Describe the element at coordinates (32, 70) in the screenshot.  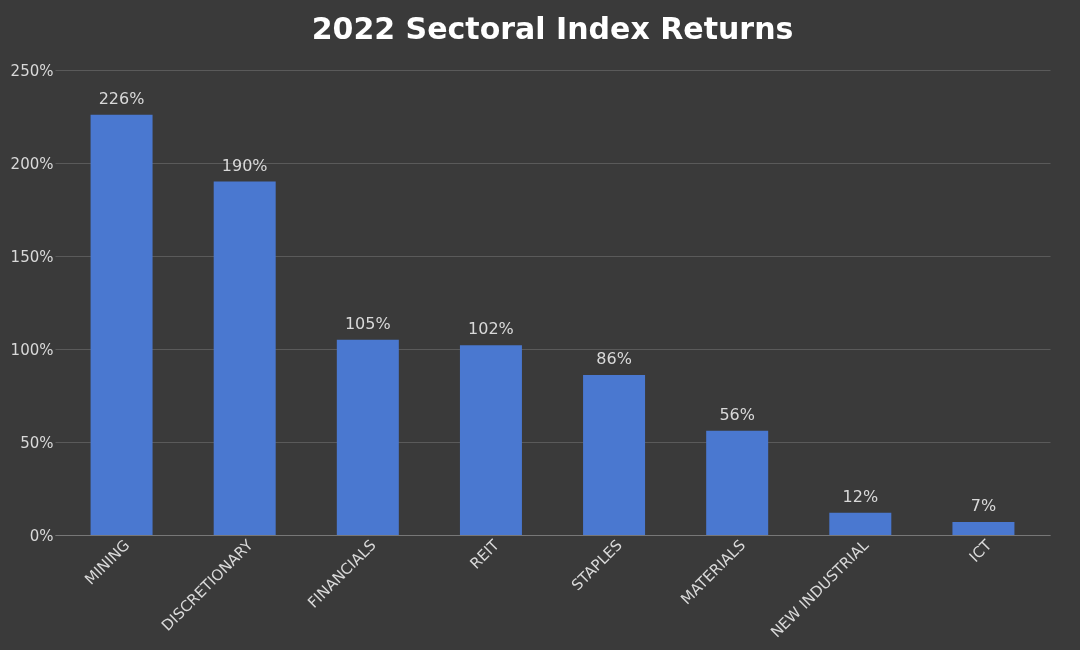
I see `y-tick-label: 250%` at that location.